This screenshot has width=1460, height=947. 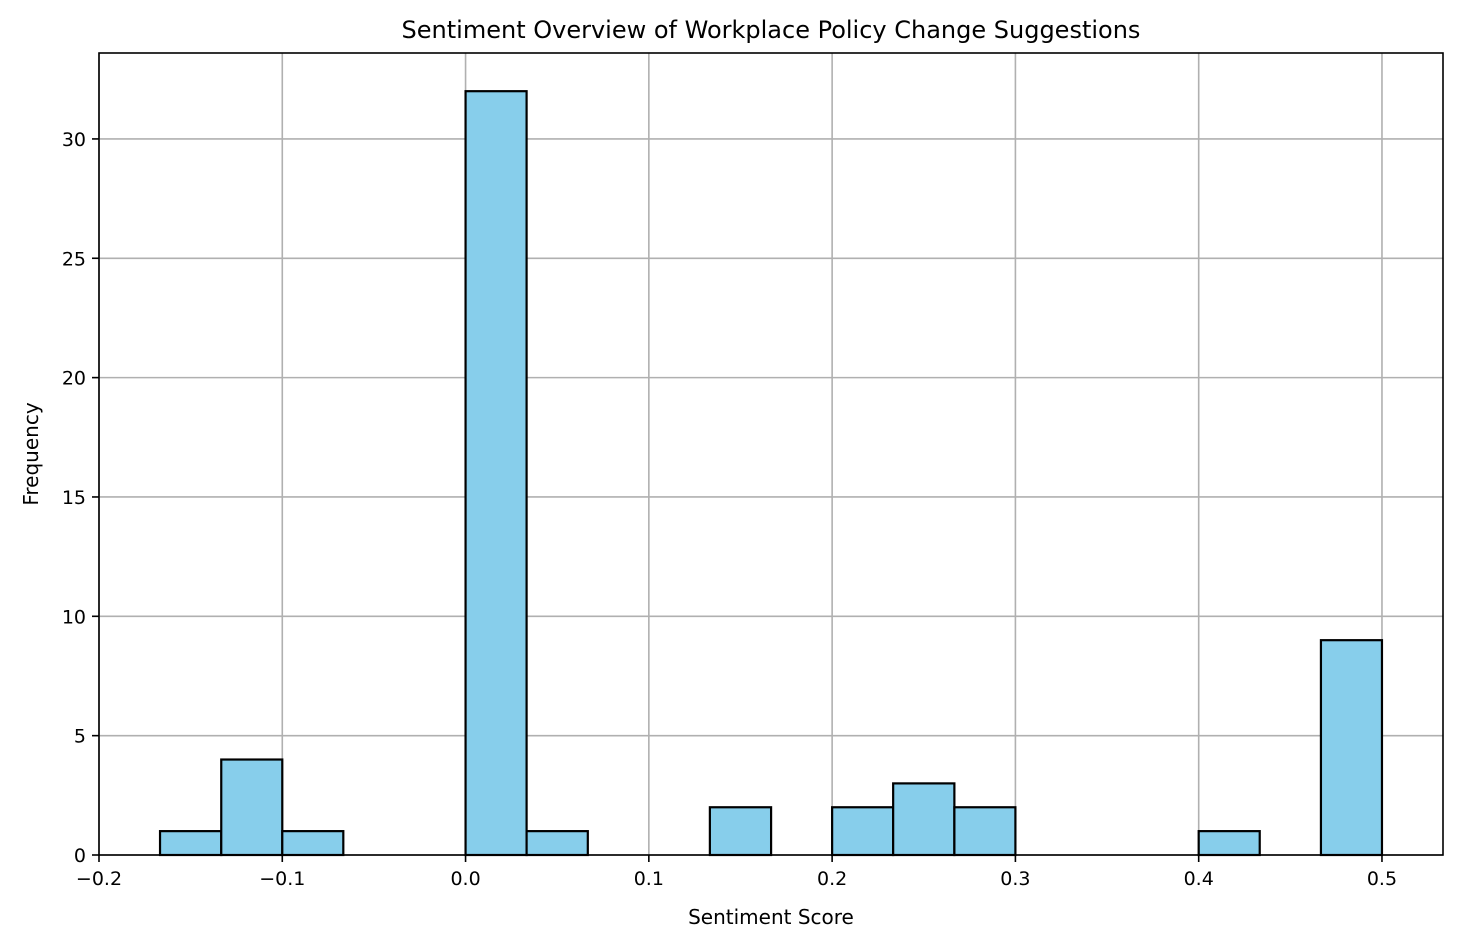 What do you see at coordinates (80, 856) in the screenshot?
I see `y-tick-label: 0` at bounding box center [80, 856].